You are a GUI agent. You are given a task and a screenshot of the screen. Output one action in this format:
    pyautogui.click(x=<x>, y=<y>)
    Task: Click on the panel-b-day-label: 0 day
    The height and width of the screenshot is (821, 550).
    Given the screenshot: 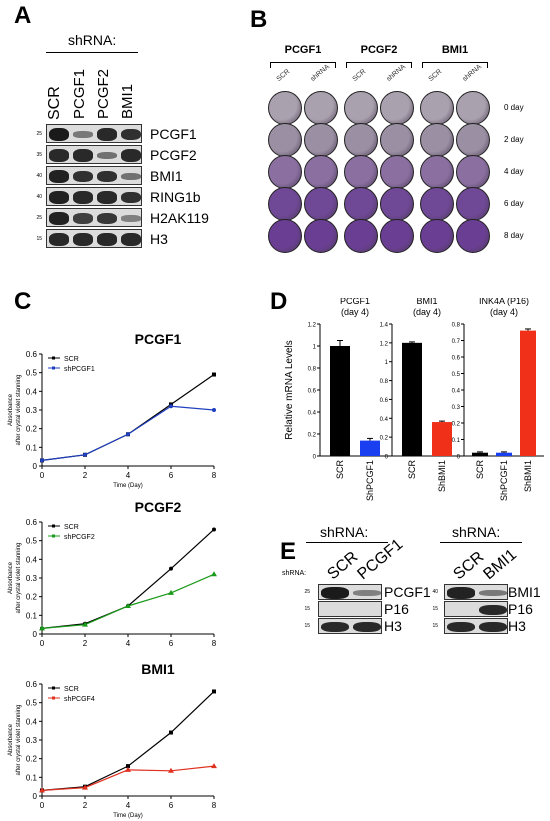 What is the action you would take?
    pyautogui.click(x=514, y=107)
    